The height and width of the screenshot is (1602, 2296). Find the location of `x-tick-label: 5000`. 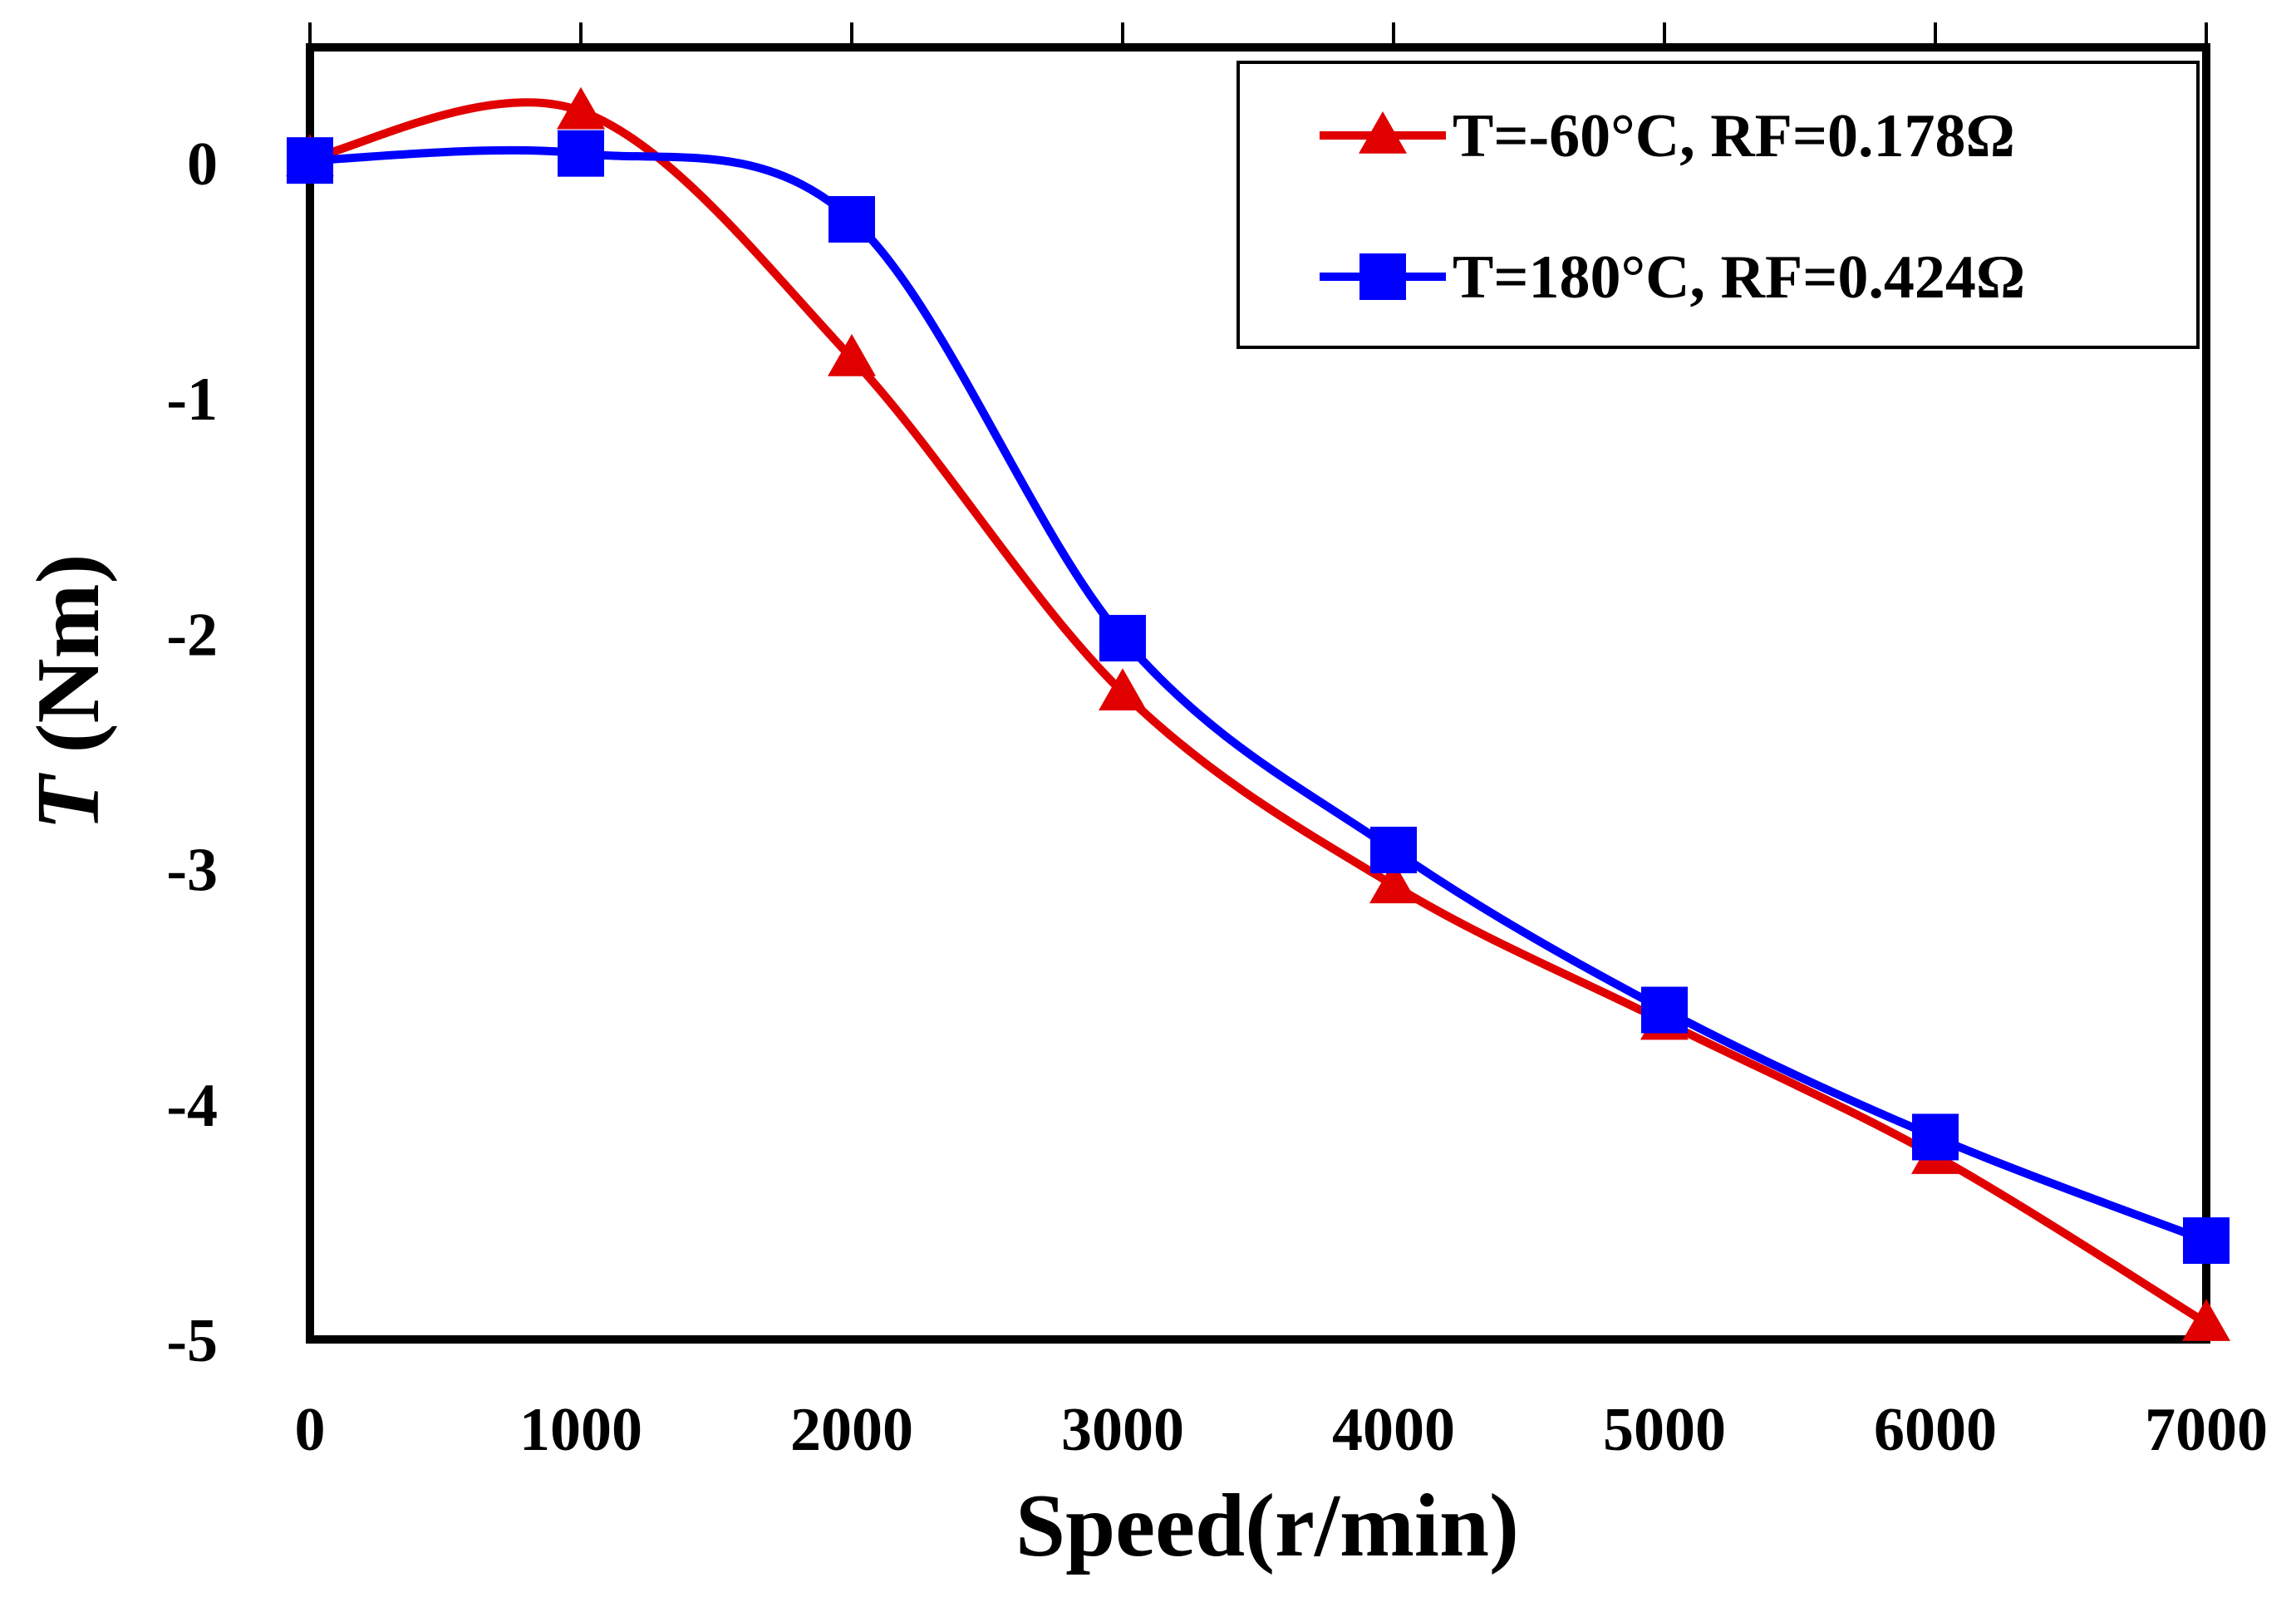

x-tick-label: 5000 is located at coordinates (1664, 1430).